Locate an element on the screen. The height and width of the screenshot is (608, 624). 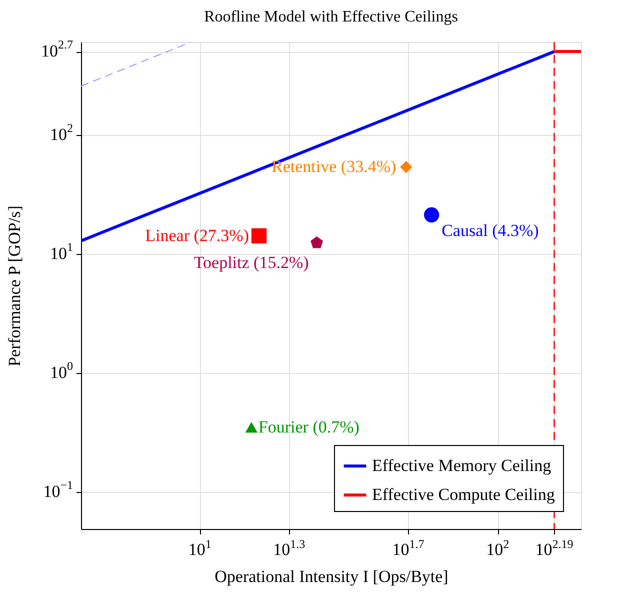
legend-label: Effective Memory Ceiling is located at coordinates (462, 465).